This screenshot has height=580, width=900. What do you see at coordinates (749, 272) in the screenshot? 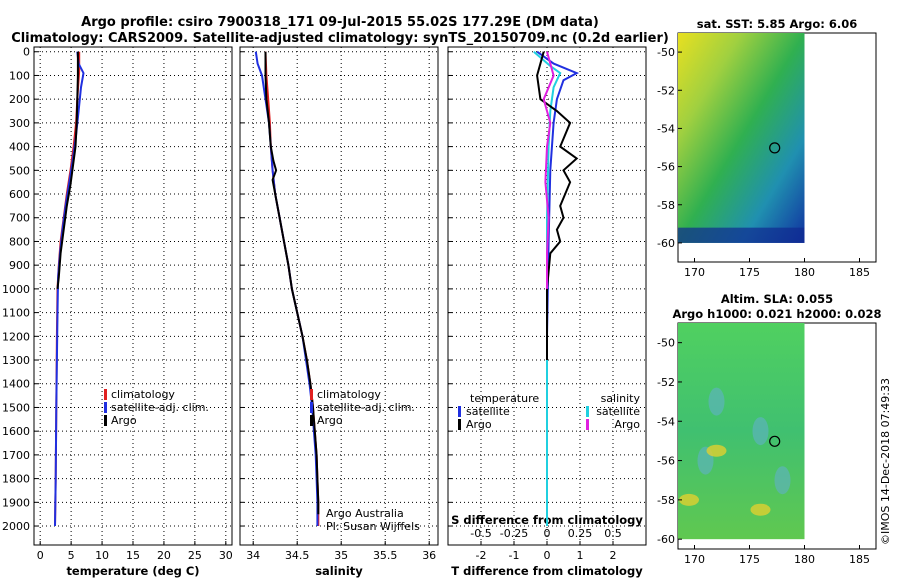
I see `map-x-tick-label: 175` at bounding box center [749, 272].